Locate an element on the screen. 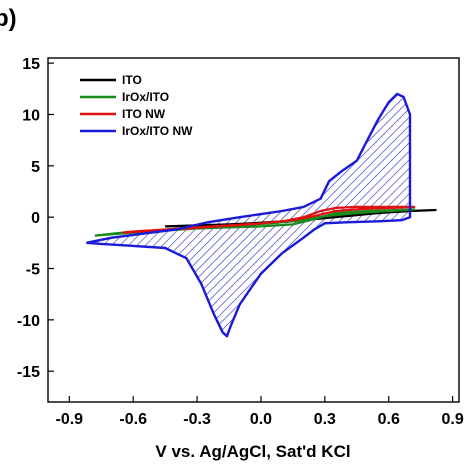 The width and height of the screenshot is (474, 474). x-tick-label: 0.3 is located at coordinates (325, 419).